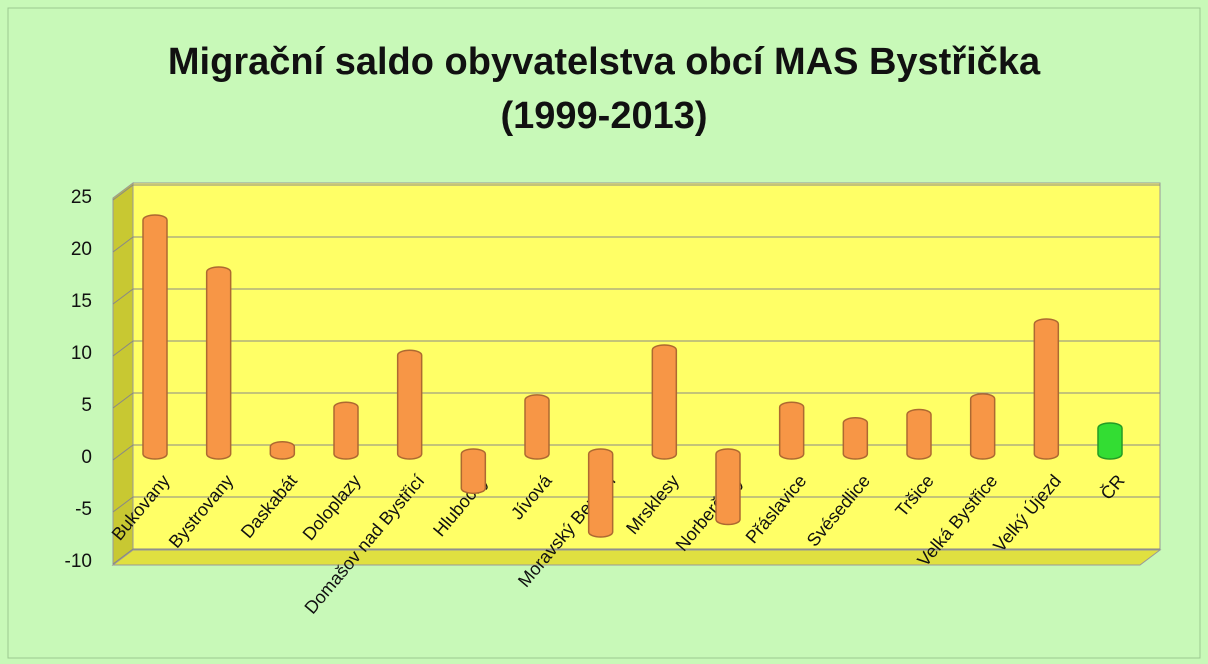 Image resolution: width=1208 pixels, height=664 pixels. What do you see at coordinates (83, 509) in the screenshot?
I see `y-tick-label: -5` at bounding box center [83, 509].